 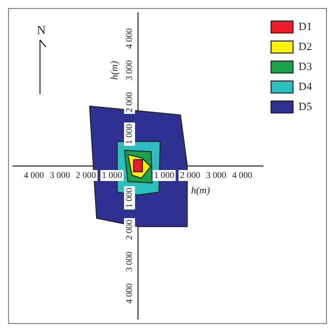 I want to click on y-axis-title: h(m), so click(x=115, y=70).